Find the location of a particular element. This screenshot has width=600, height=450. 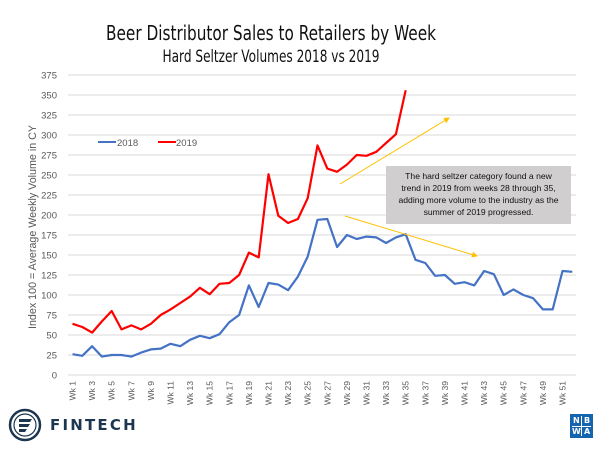

x-tick-label: Wk 49 is located at coordinates (543, 393).